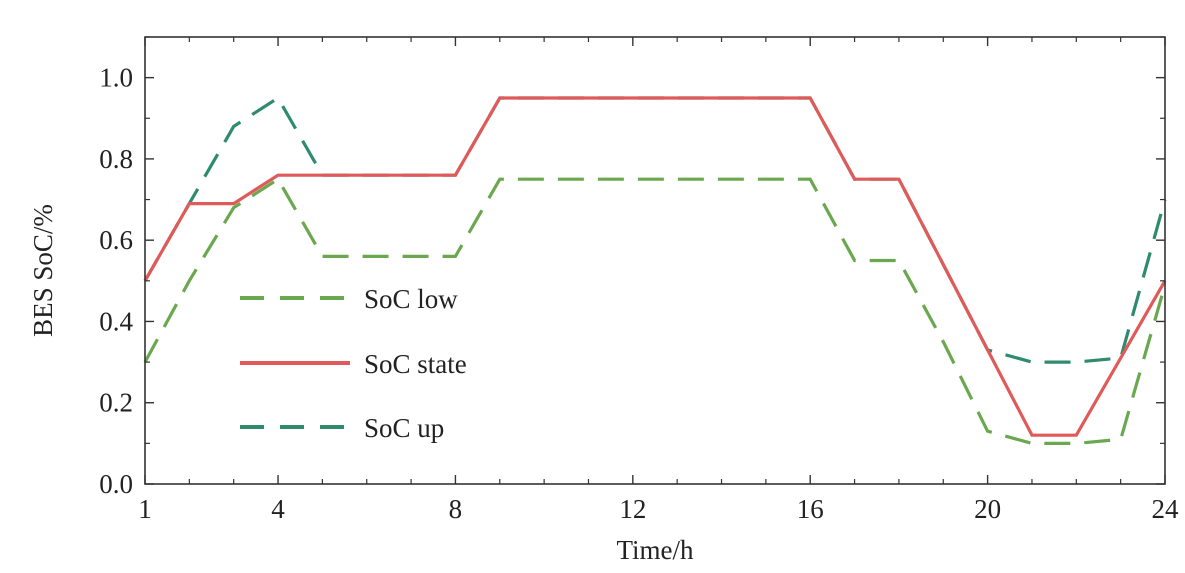 The image size is (1185, 573). What do you see at coordinates (810, 509) in the screenshot?
I see `x-tick-label: 16` at bounding box center [810, 509].